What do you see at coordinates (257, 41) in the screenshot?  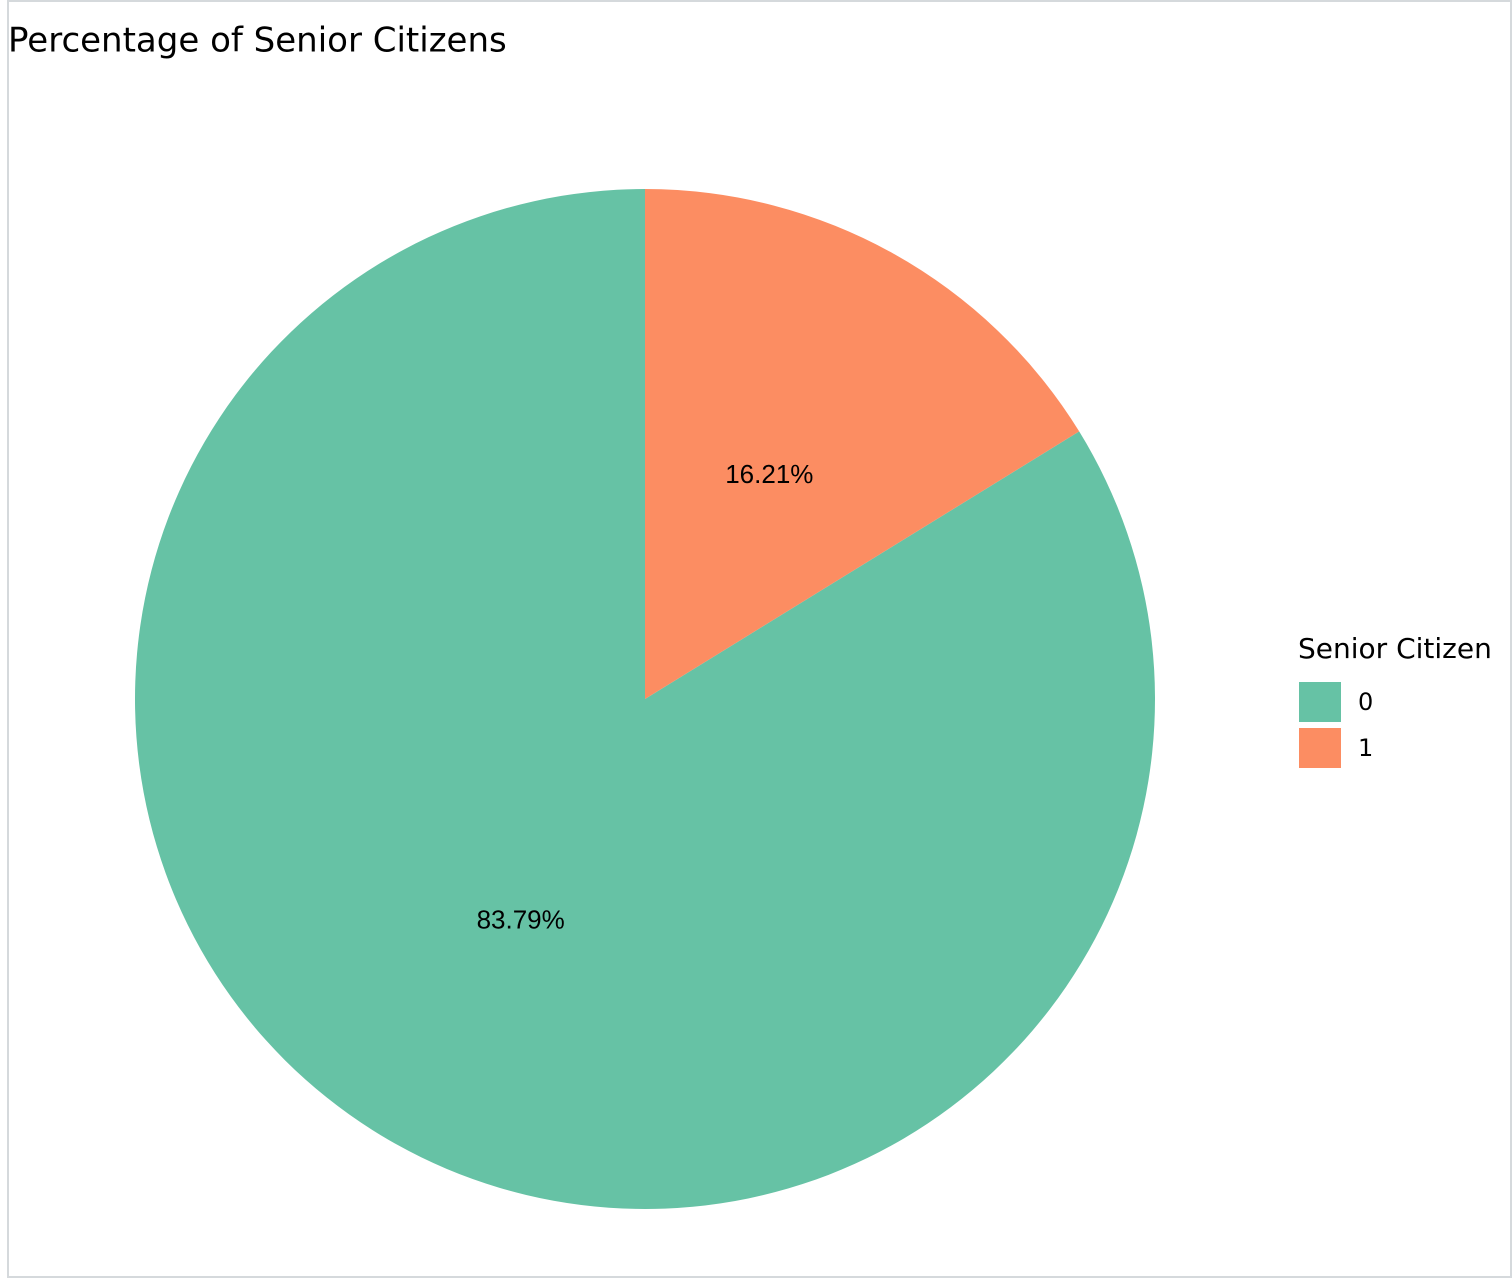 I see `chart-title: Percentage of Senior Citizens` at bounding box center [257, 41].